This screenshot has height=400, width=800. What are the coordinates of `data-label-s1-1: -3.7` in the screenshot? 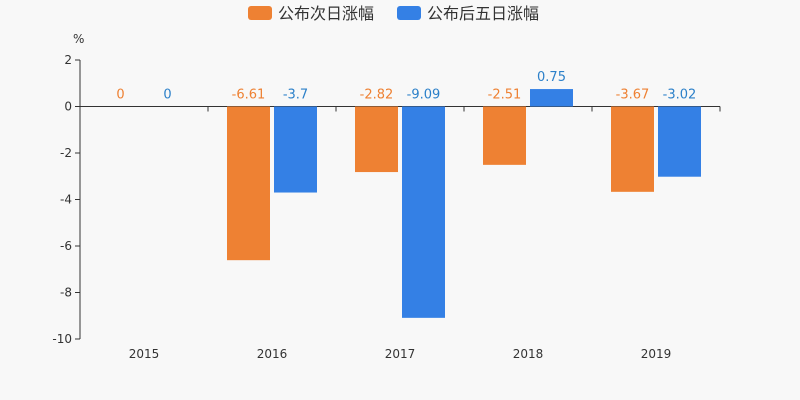 It's located at (295, 95).